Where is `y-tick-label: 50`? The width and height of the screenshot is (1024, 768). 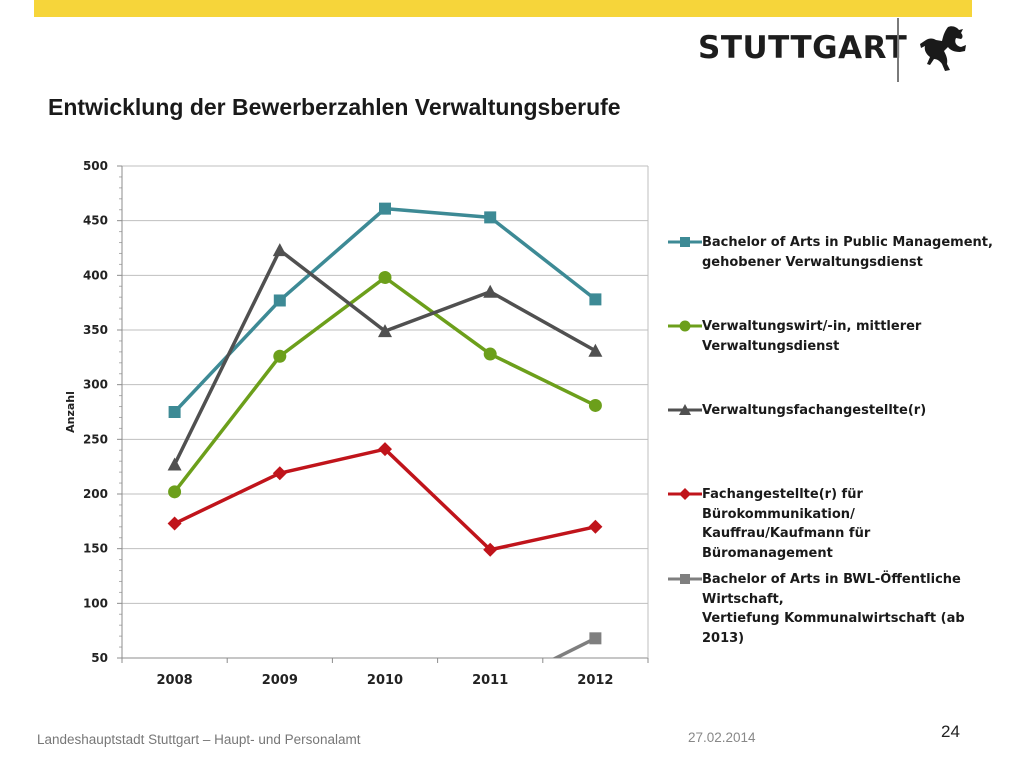
y-tick-label: 50 is located at coordinates (99, 658).